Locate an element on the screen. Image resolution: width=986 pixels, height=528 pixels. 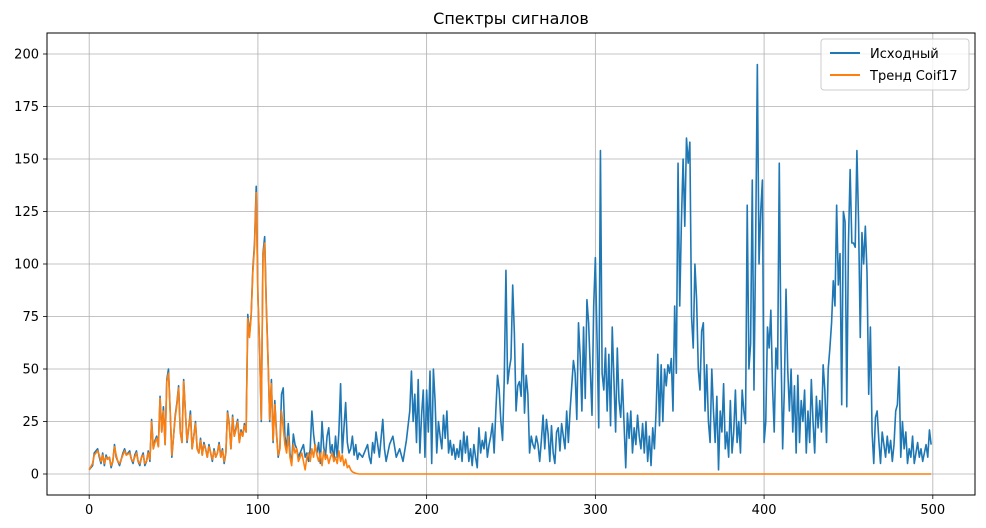
y-tick-label: 25 is located at coordinates (30, 422).